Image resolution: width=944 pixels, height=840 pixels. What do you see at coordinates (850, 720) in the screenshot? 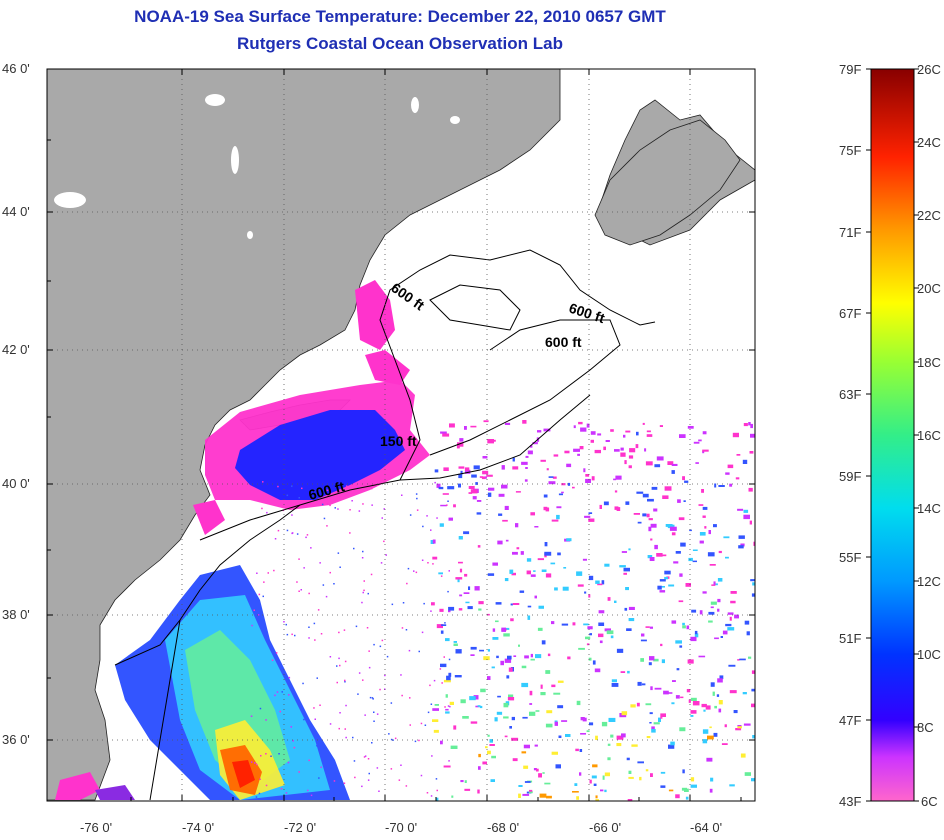
I see `cb-f-label: 47F` at bounding box center [850, 720].